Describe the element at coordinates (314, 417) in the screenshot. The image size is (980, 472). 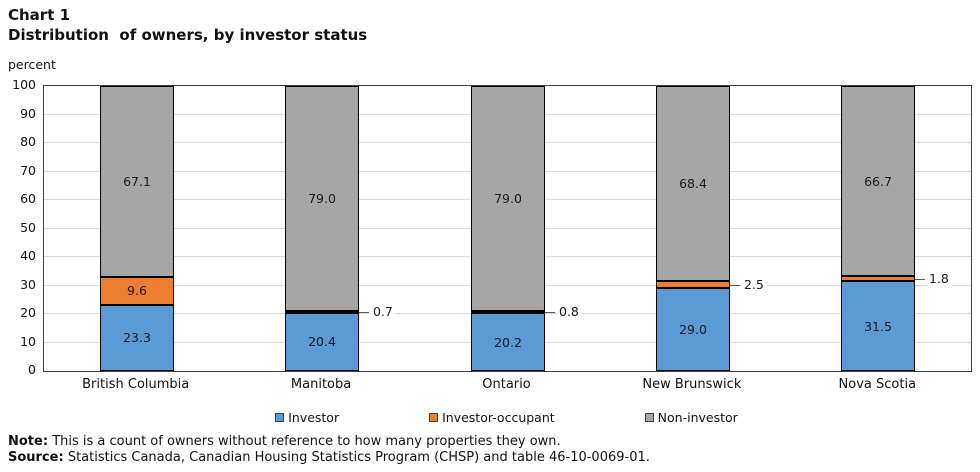
I see `legend-label: Investor` at that location.